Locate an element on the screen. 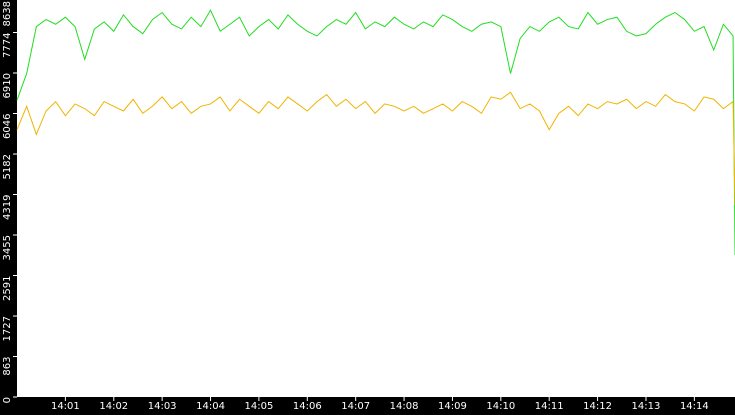  x-tick-label: 14:07 is located at coordinates (355, 406).